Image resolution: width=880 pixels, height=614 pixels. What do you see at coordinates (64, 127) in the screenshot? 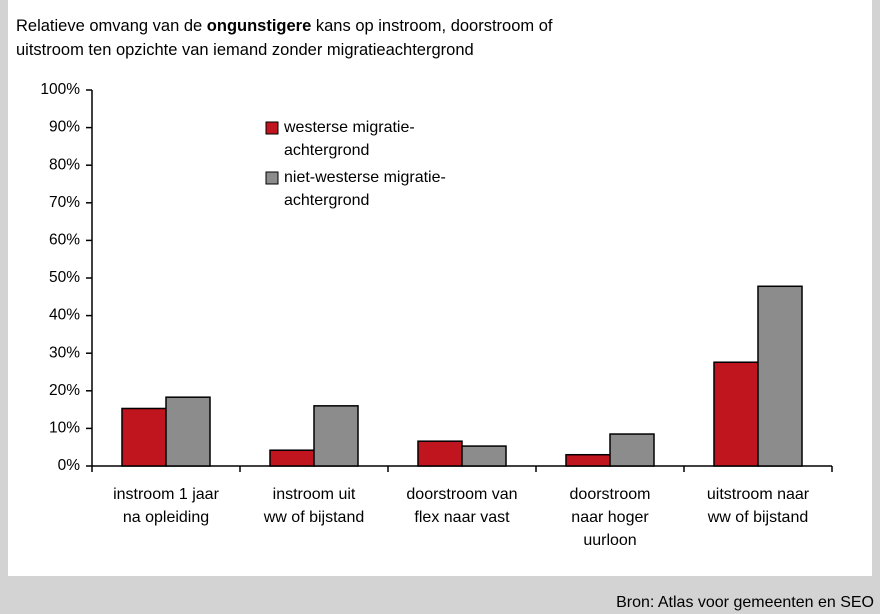
I see `y-tick-label: 90%` at bounding box center [64, 127].